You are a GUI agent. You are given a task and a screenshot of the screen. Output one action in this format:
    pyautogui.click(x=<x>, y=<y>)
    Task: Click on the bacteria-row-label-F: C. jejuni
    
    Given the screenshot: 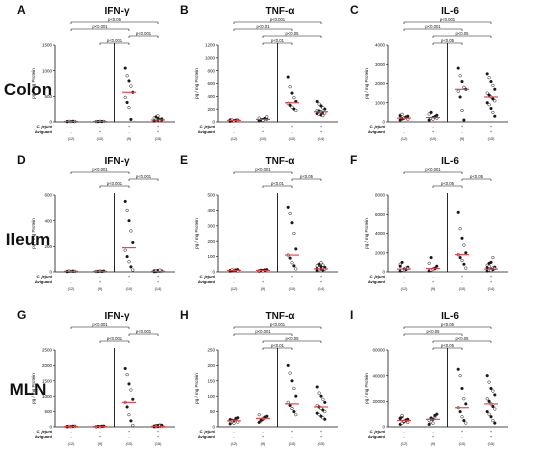 What is the action you would take?
    pyautogui.click(x=377, y=276)
    